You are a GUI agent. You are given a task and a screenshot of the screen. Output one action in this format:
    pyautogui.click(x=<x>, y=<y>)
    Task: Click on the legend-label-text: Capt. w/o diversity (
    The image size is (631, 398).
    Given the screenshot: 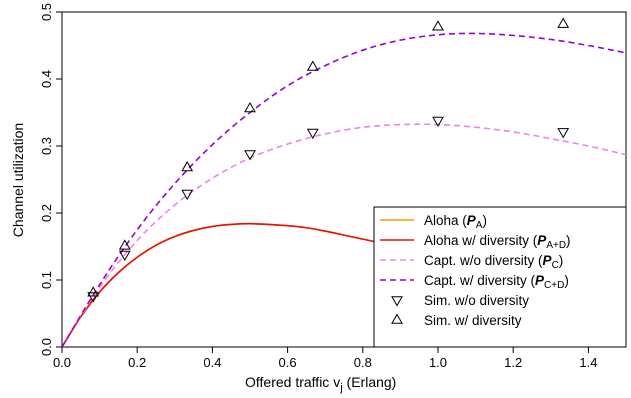 What is the action you would take?
    pyautogui.click(x=483, y=260)
    